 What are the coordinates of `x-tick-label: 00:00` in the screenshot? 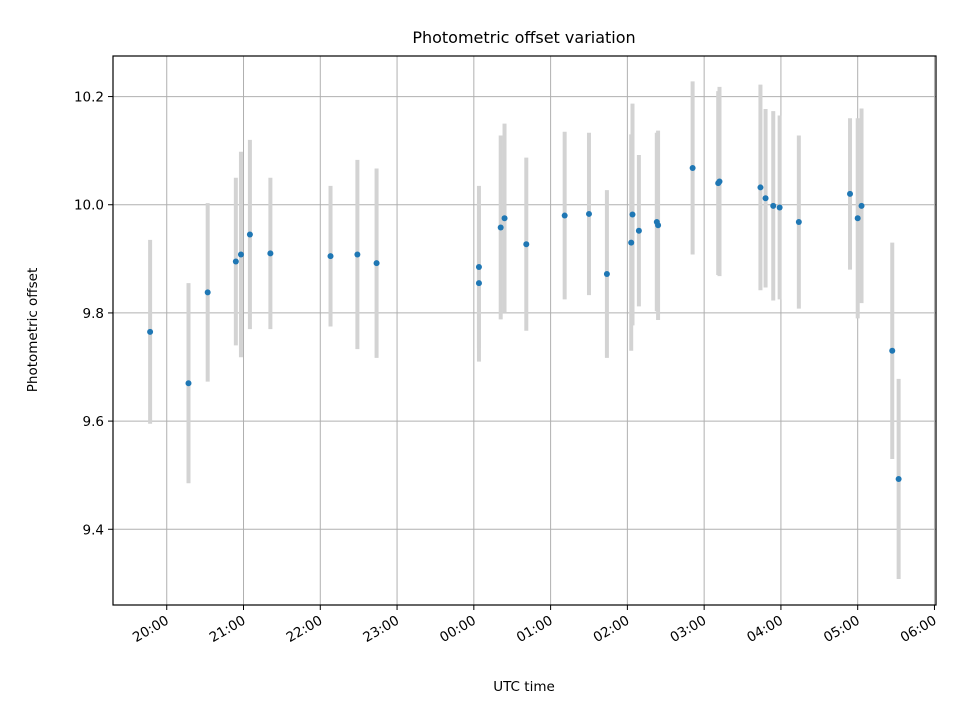 It's located at (458, 629).